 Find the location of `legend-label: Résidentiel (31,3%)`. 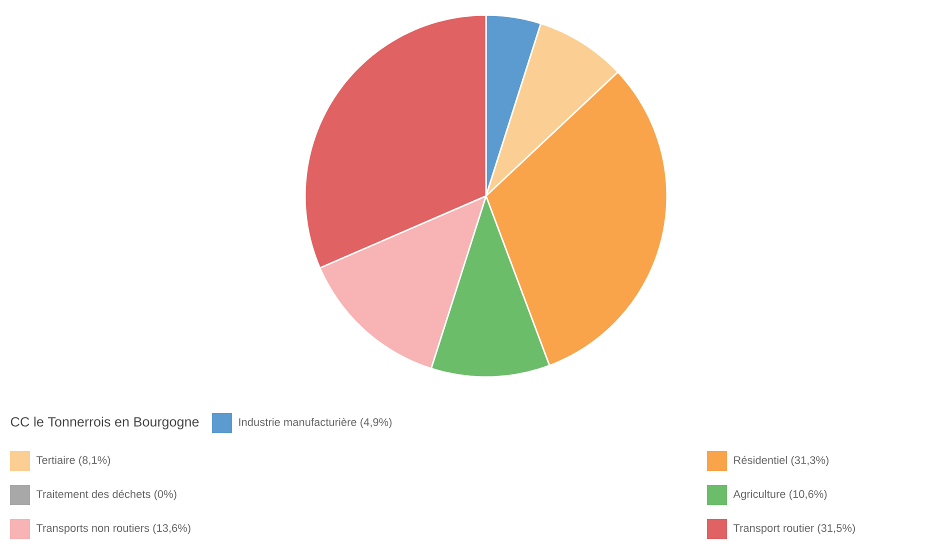

legend-label: Résidentiel (31,3%) is located at coordinates (781, 461).